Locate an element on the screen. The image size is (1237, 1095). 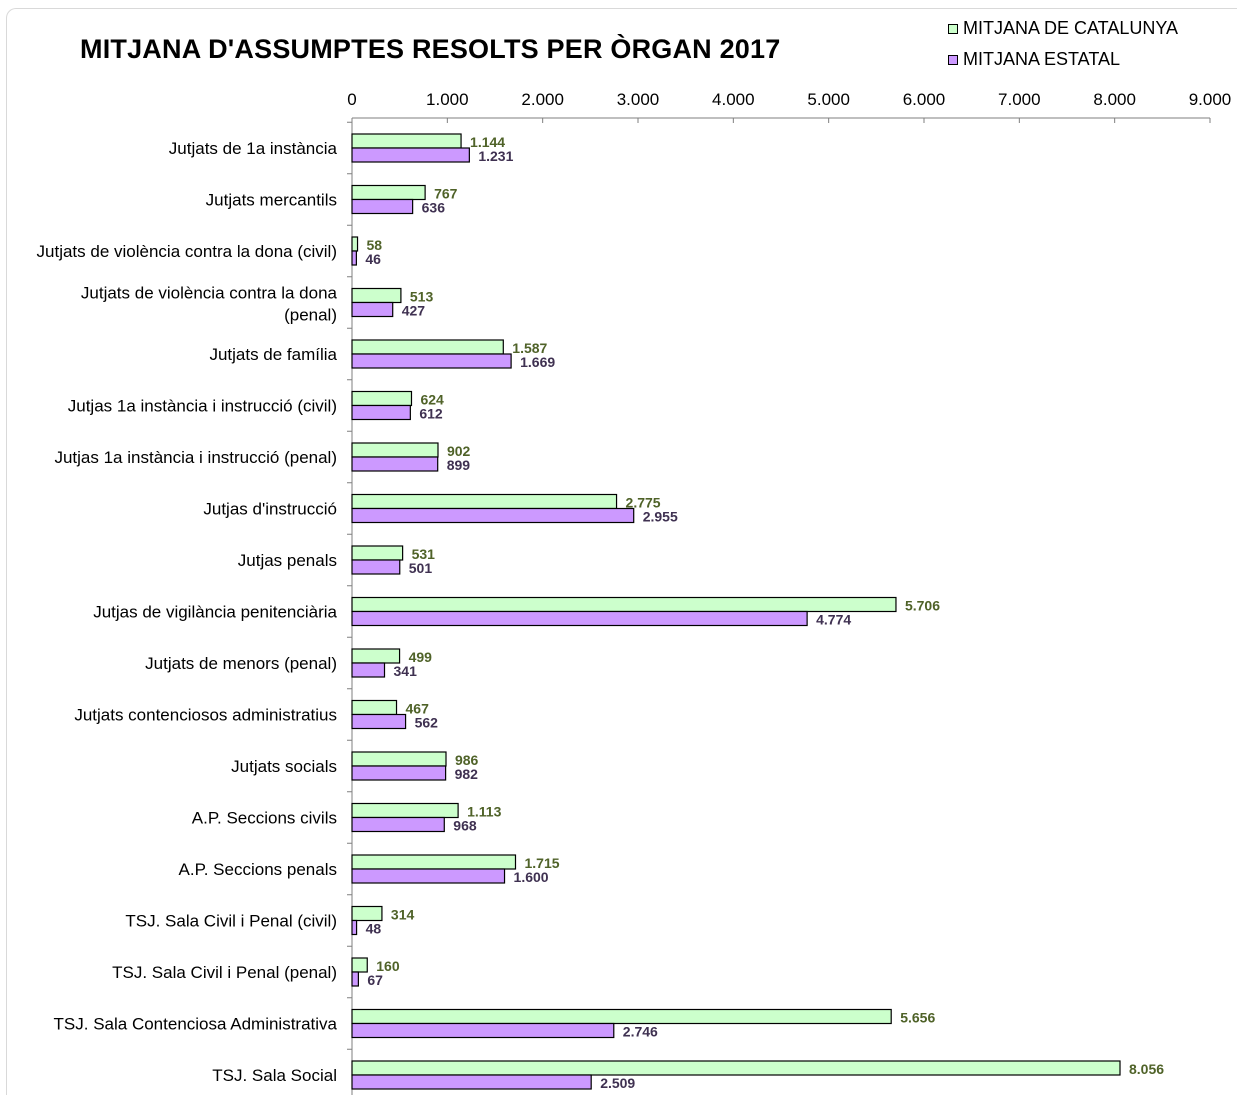
category-label-11: Jutjats contenciosos administratius is located at coordinates (205, 715).